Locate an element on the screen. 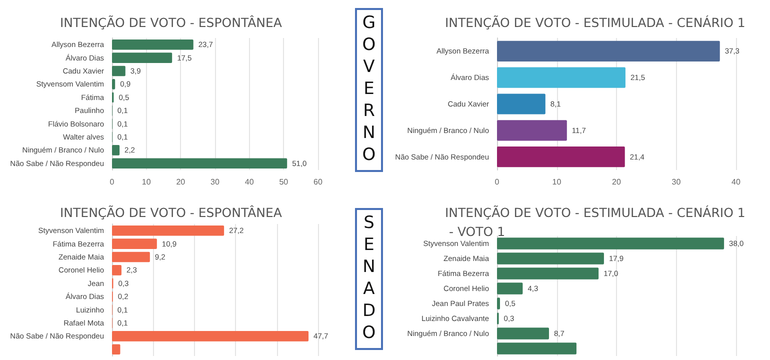  text: SENADO is located at coordinates (369, 279).